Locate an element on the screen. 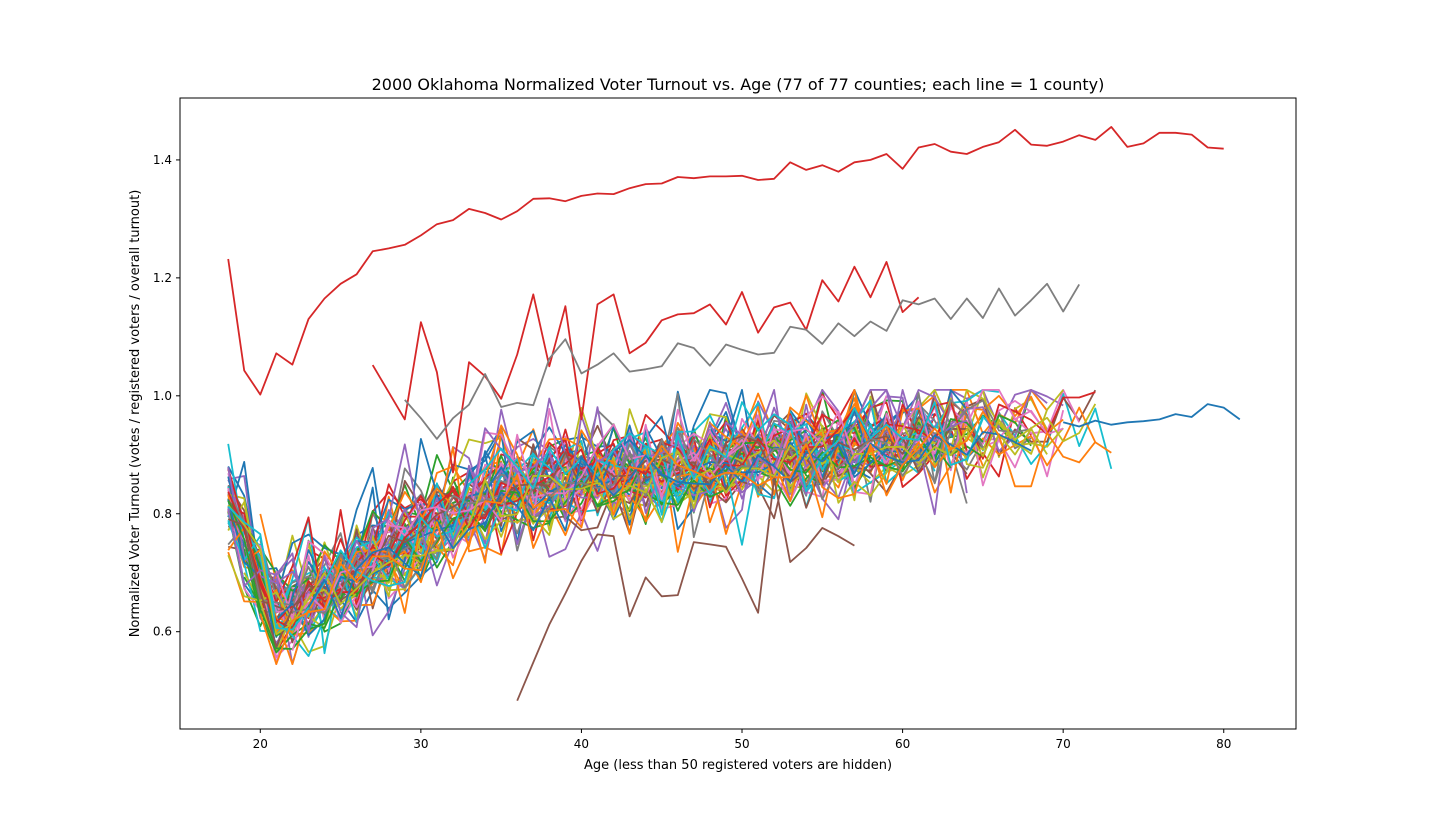 This screenshot has width=1440, height=819. x-tick-label: 40 is located at coordinates (581, 744).